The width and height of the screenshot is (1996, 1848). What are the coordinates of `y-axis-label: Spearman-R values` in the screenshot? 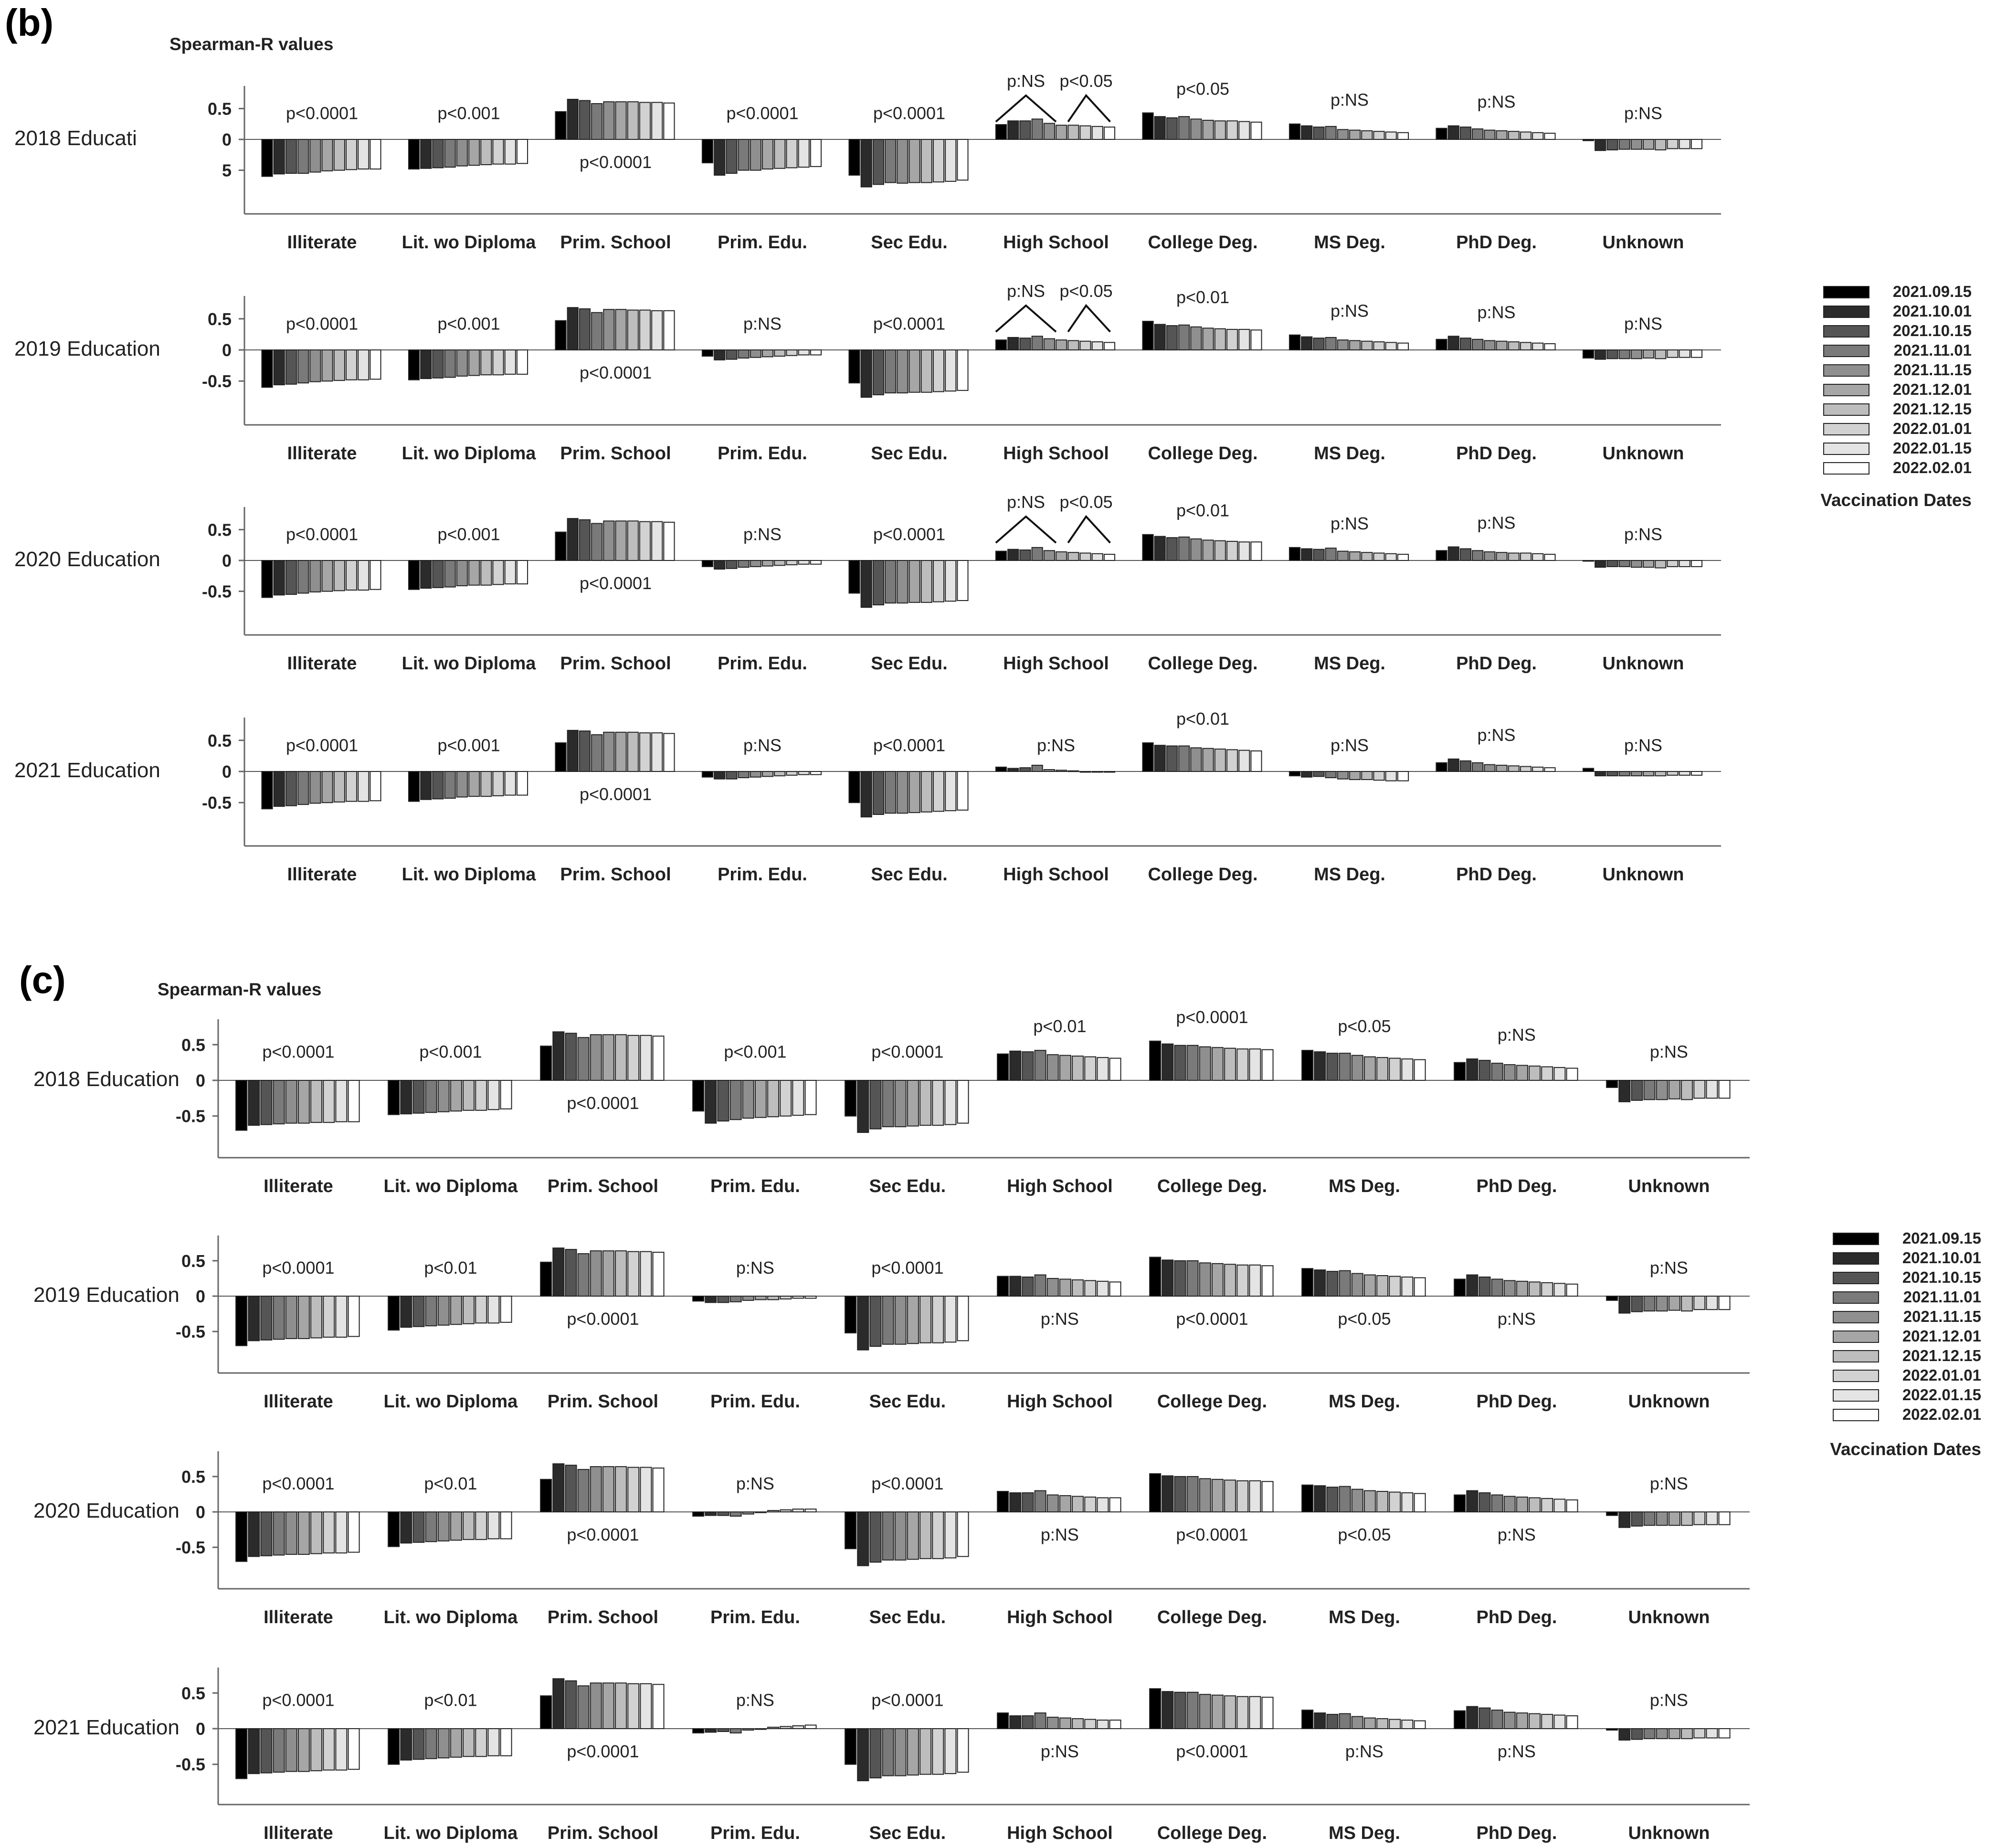 It's located at (251, 44).